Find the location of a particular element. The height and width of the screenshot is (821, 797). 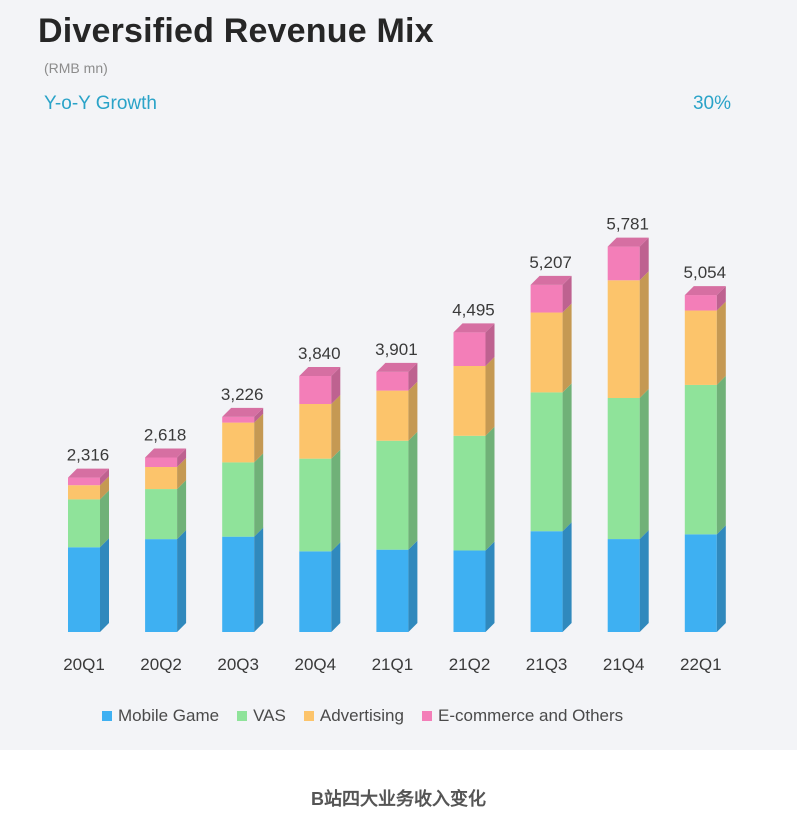

bar-total-label: 5,207 is located at coordinates (550, 262).